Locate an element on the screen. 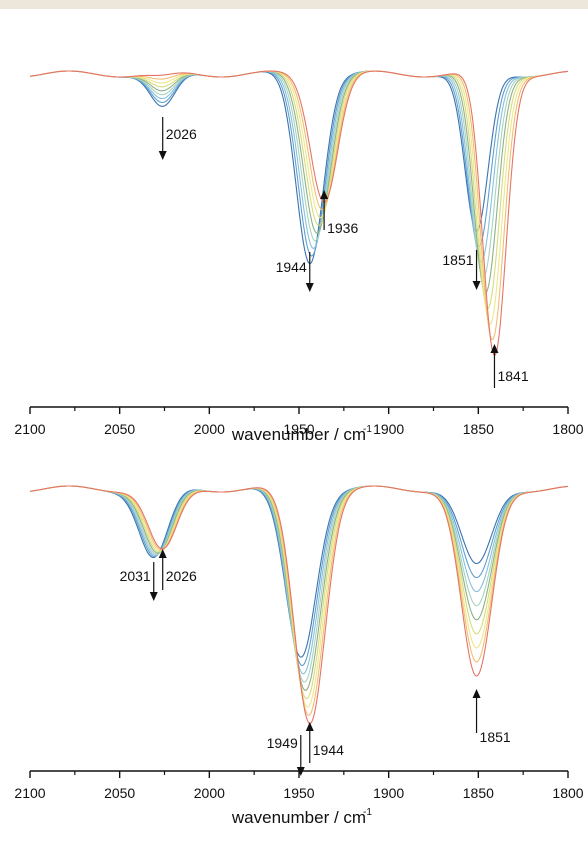 The image size is (588, 853). peak-label: 1949 is located at coordinates (282, 743).